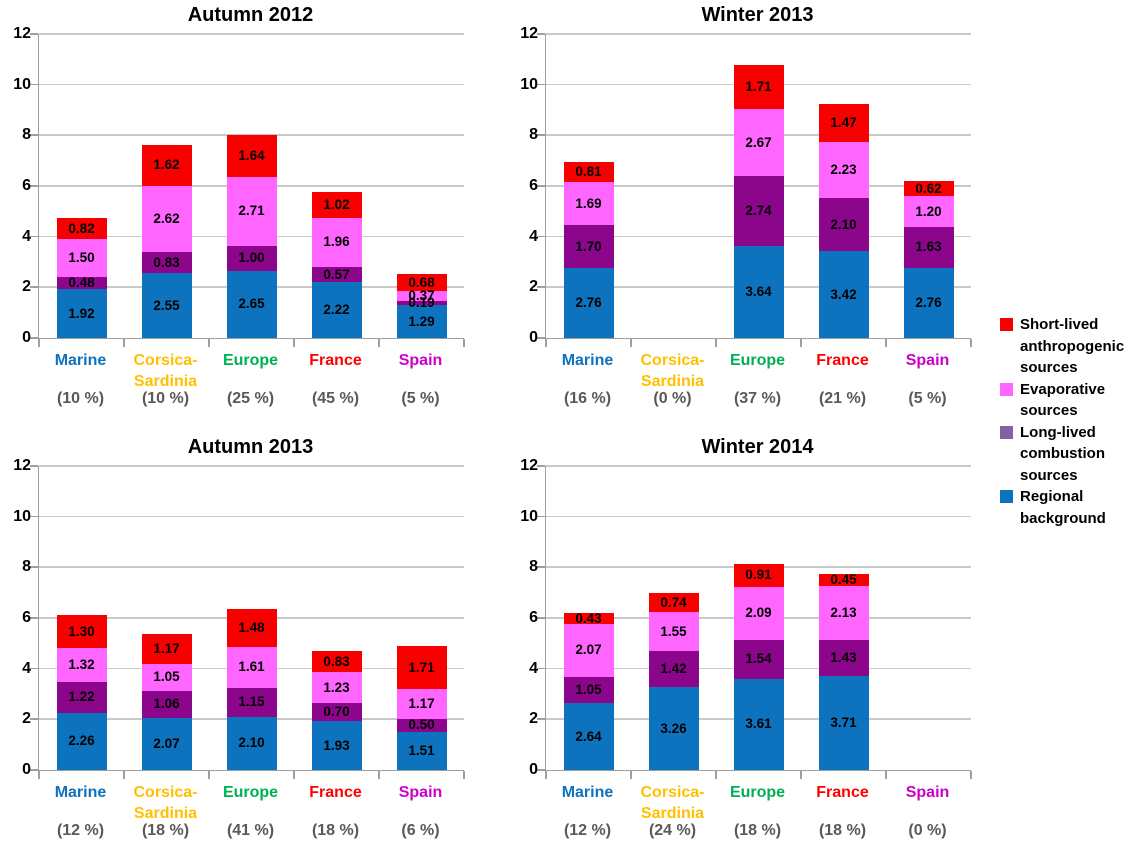 The width and height of the screenshot is (1144, 857). What do you see at coordinates (1072, 507) in the screenshot?
I see `legend-item: Regional background` at bounding box center [1072, 507].